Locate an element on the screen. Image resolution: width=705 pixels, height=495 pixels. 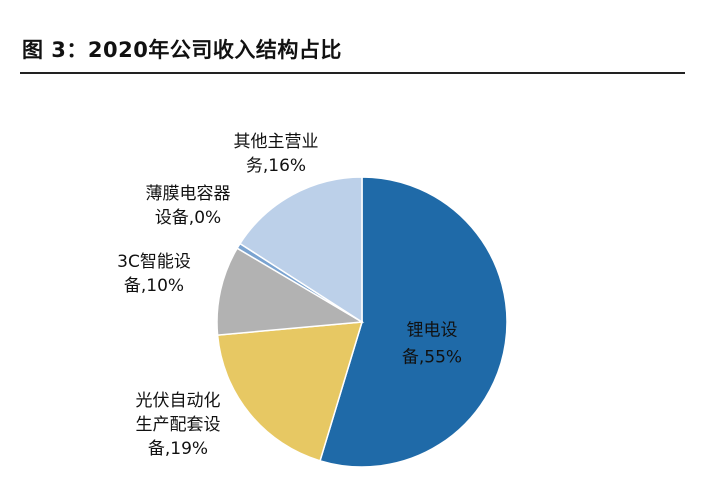
page-title: 图 3：2020年公司收入结构占比 is located at coordinates (182, 50).